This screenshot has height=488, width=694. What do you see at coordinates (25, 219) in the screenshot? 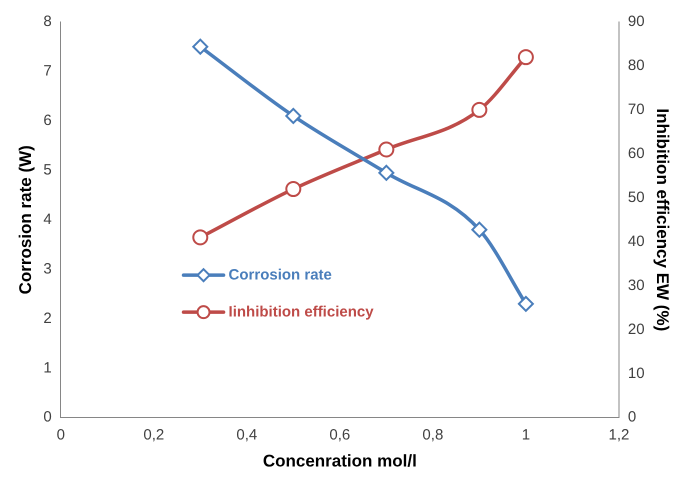
I see `y-axis-title: Corrosion rate (W)` at bounding box center [25, 219].